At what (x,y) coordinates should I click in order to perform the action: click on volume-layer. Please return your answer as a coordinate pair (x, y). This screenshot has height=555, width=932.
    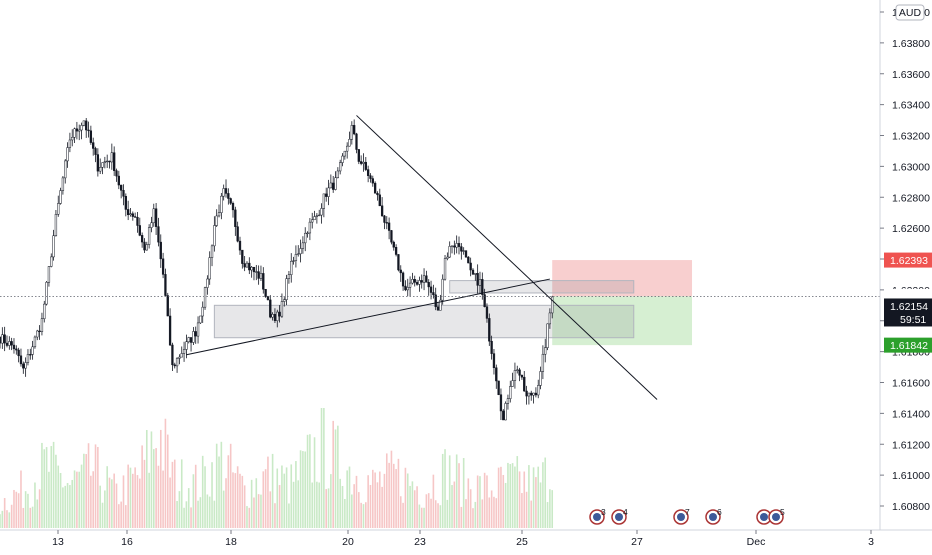
    Looking at the image, I should click on (277, 468).